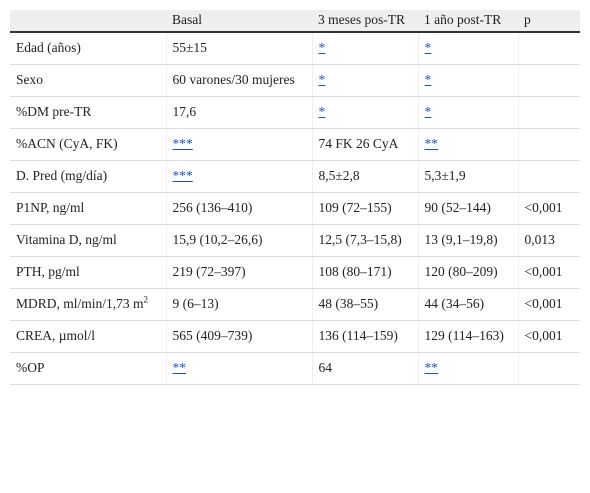 This screenshot has width=590, height=493. I want to click on cell-text: MDRD, ml/min/1,73 m, so click(80, 303).